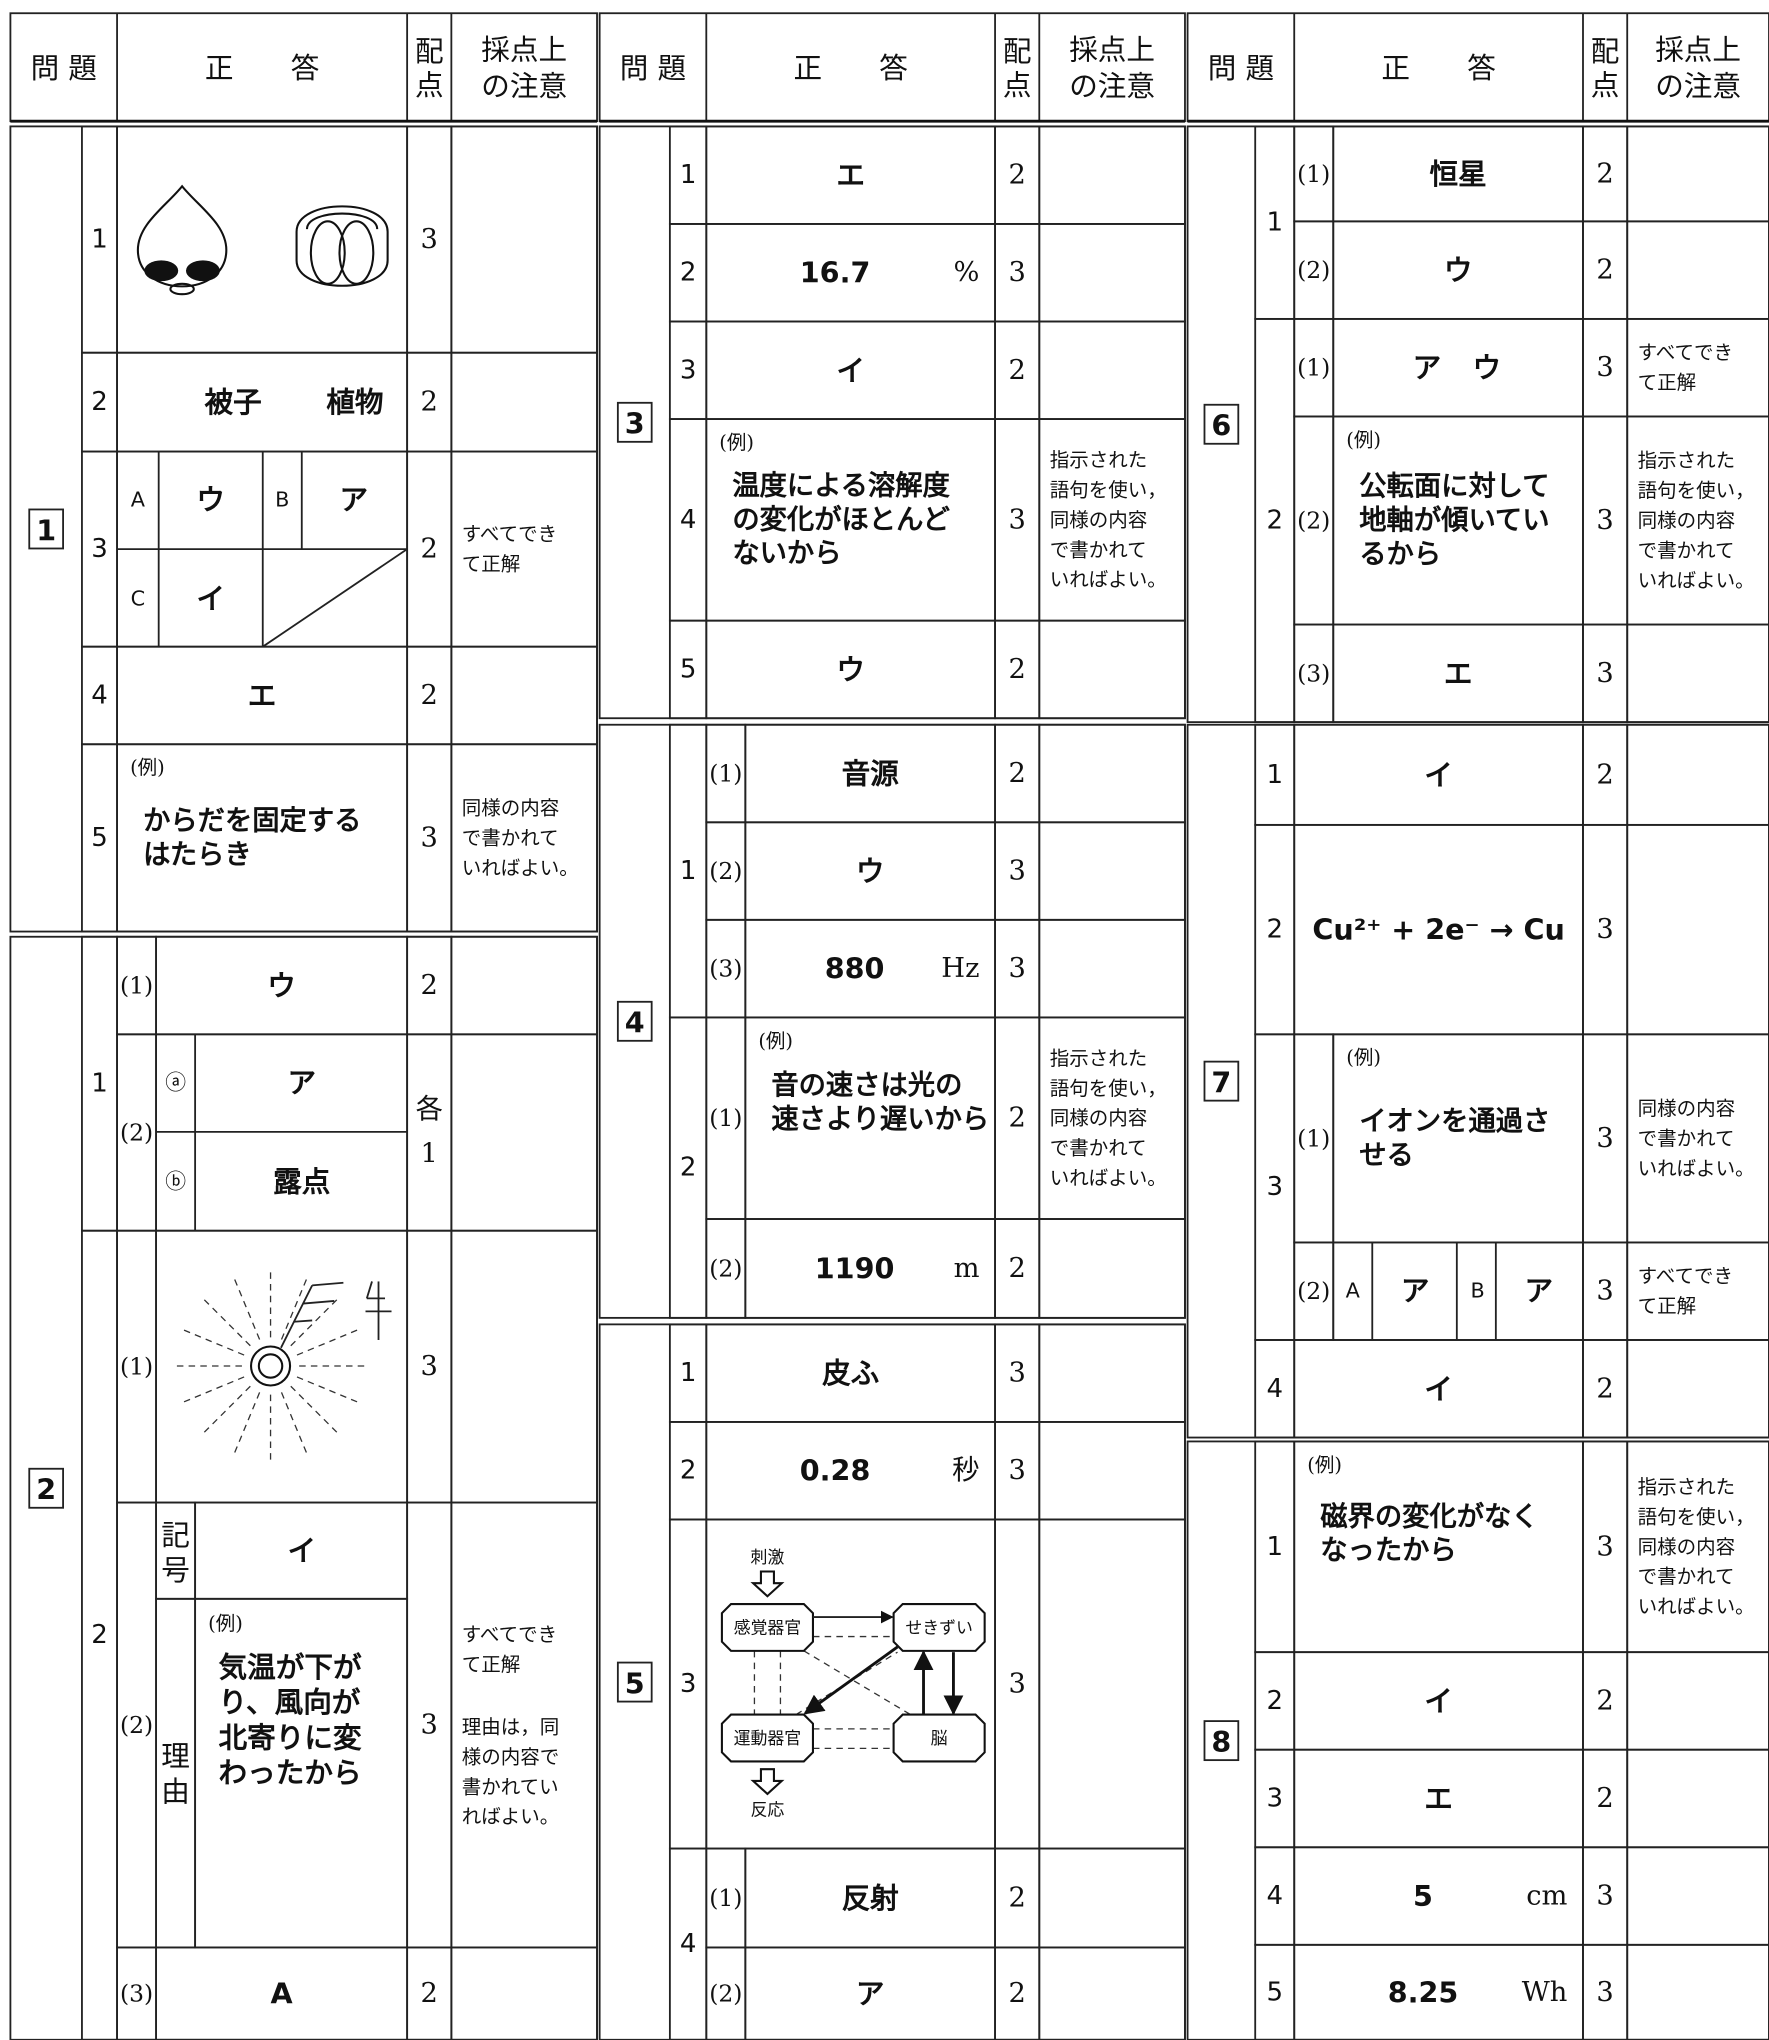 The image size is (1769, 2040). What do you see at coordinates (524, 50) in the screenshot?
I see `header-notes: 採点上` at bounding box center [524, 50].